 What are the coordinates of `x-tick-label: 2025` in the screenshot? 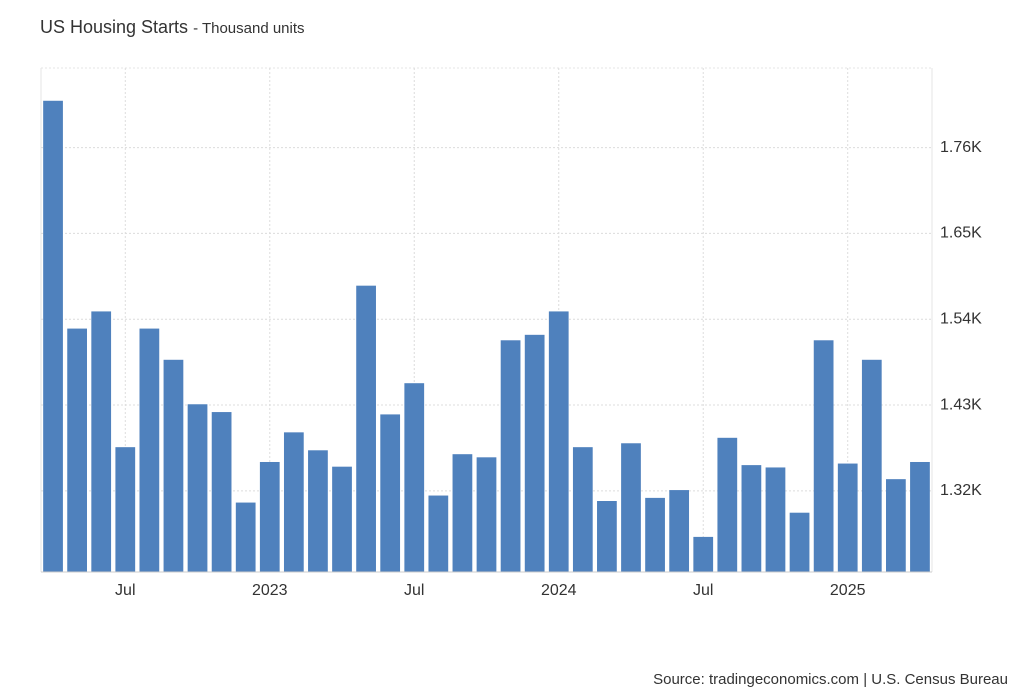 It's located at (848, 590).